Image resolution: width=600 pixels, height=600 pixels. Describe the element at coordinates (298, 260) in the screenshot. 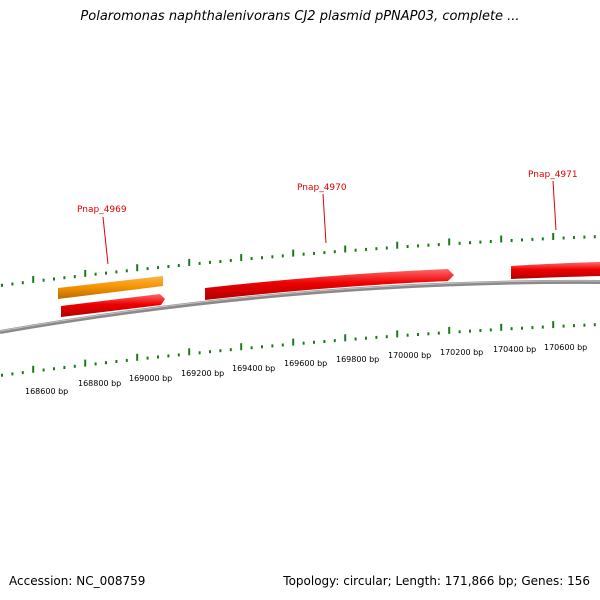

I see `outer-tick-ring` at that location.